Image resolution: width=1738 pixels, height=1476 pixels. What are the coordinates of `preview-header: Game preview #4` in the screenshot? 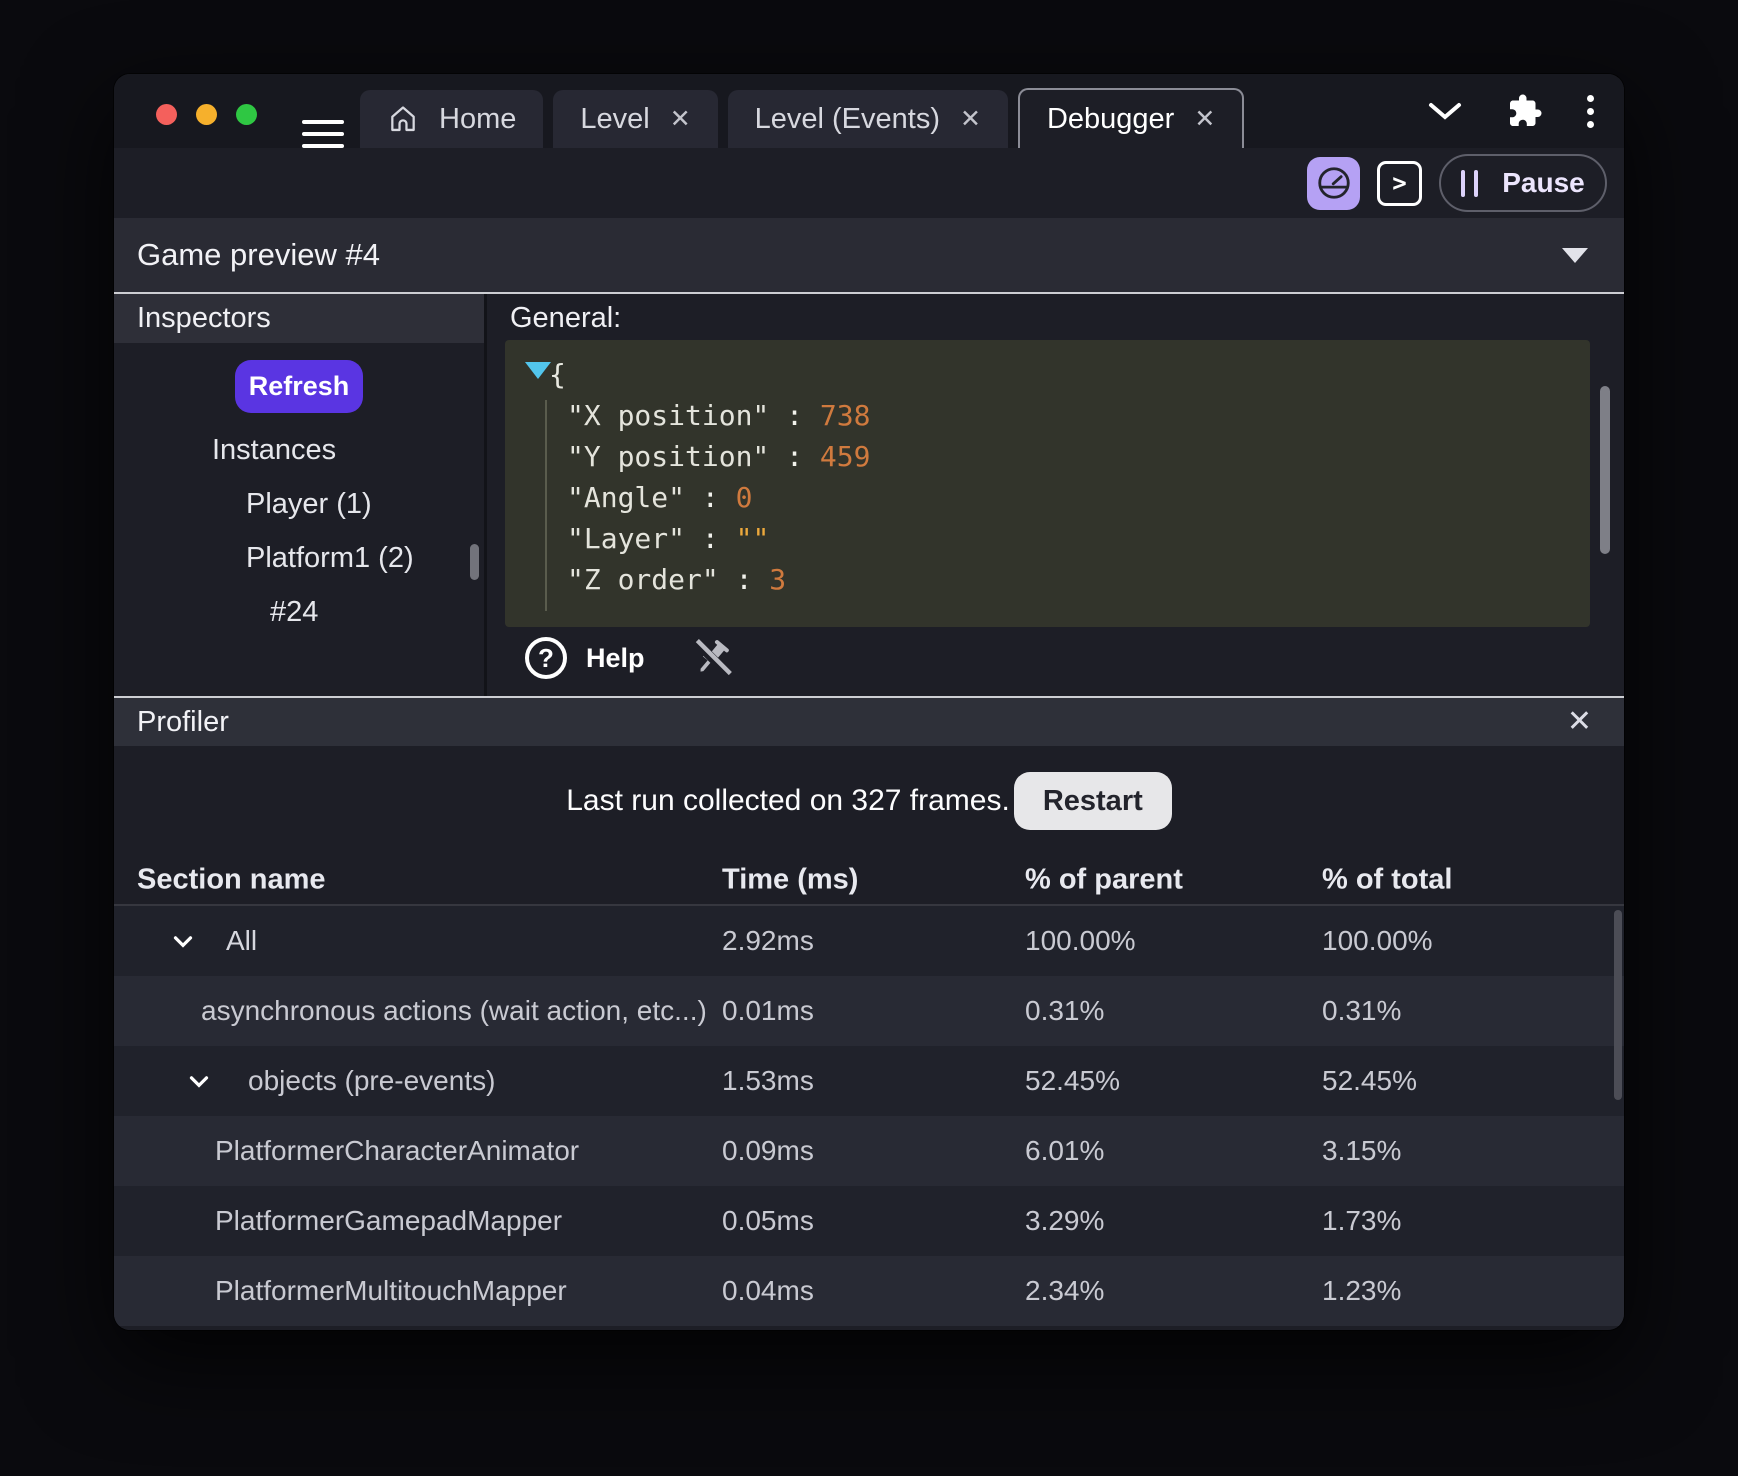 It's located at (869, 255).